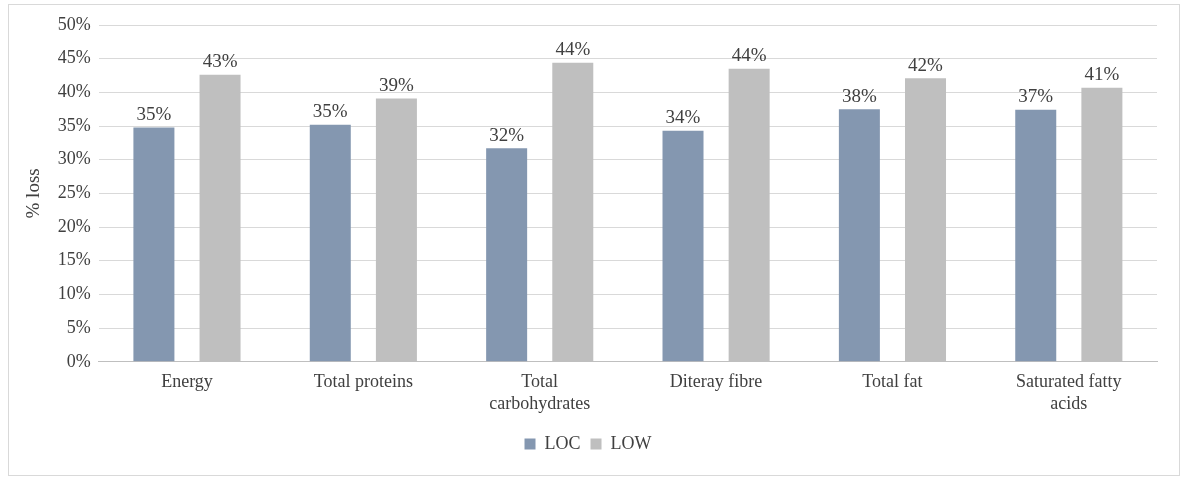 The image size is (1190, 484). What do you see at coordinates (631, 442) in the screenshot?
I see `legend-label: LOW` at bounding box center [631, 442].